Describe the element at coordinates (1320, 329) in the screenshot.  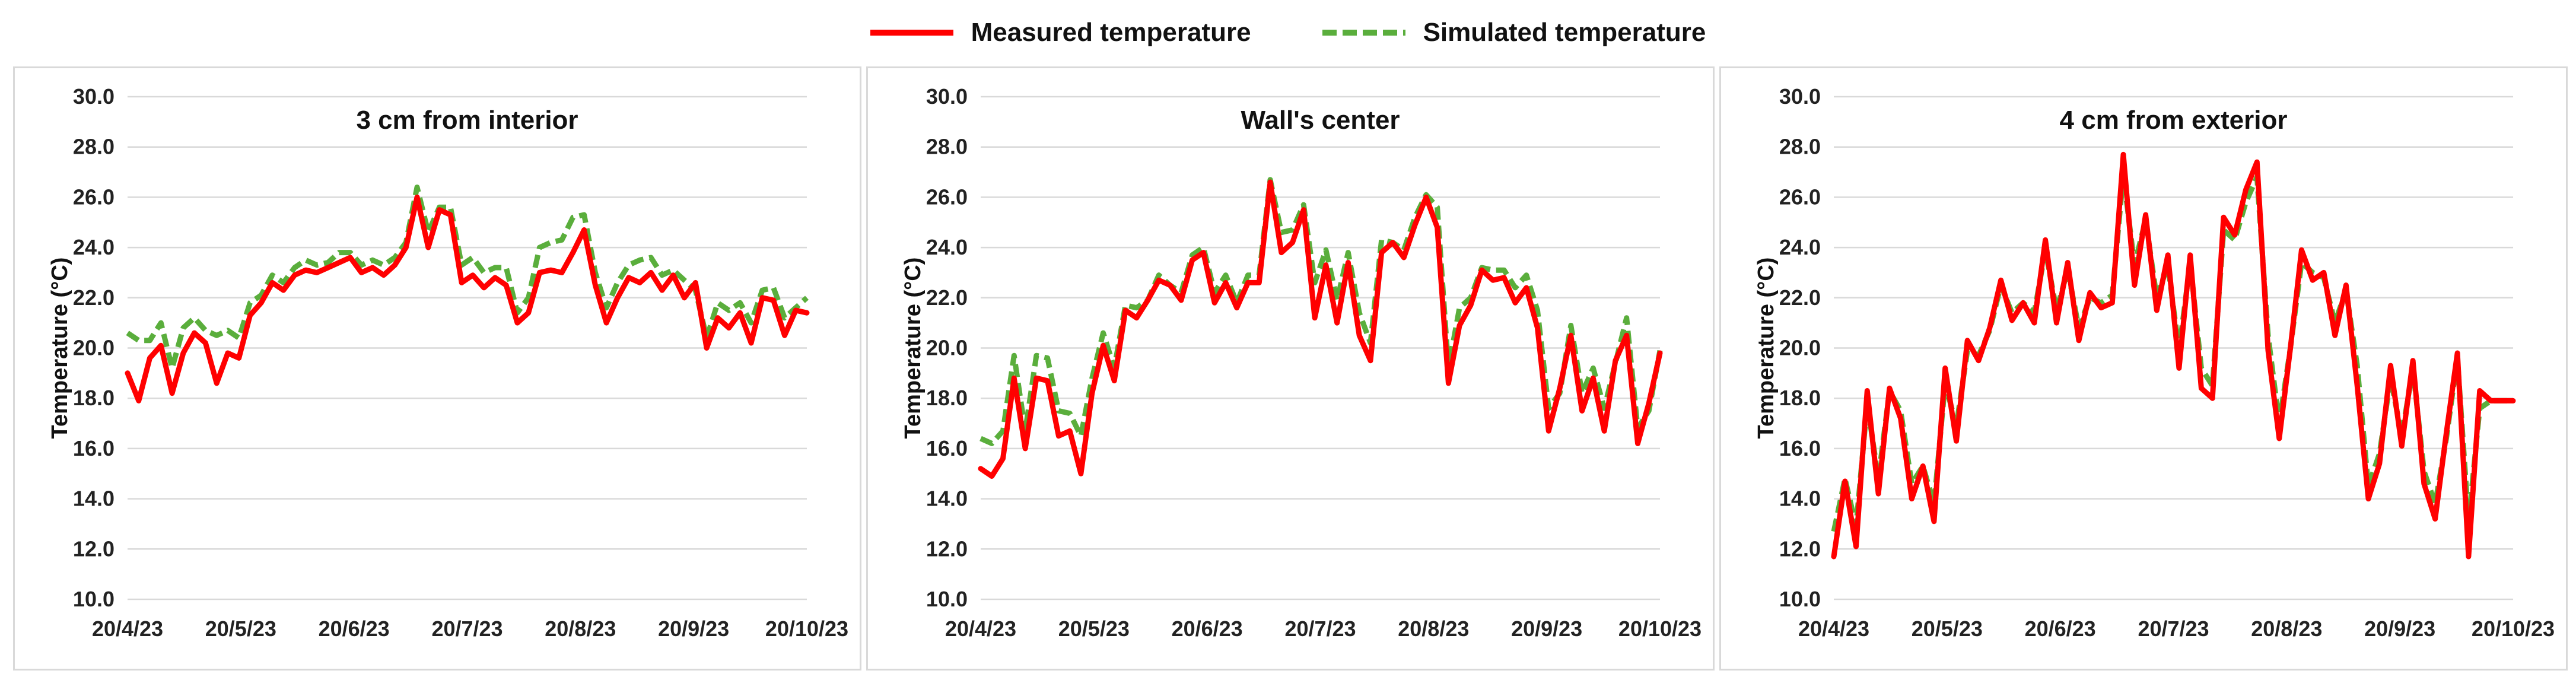
I see `series-measured-center` at that location.